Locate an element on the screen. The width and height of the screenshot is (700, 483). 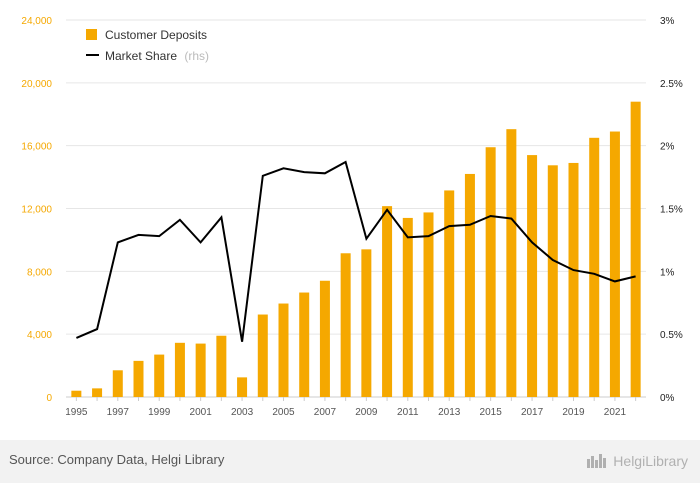
bar-2018 is located at coordinates (552, 281).